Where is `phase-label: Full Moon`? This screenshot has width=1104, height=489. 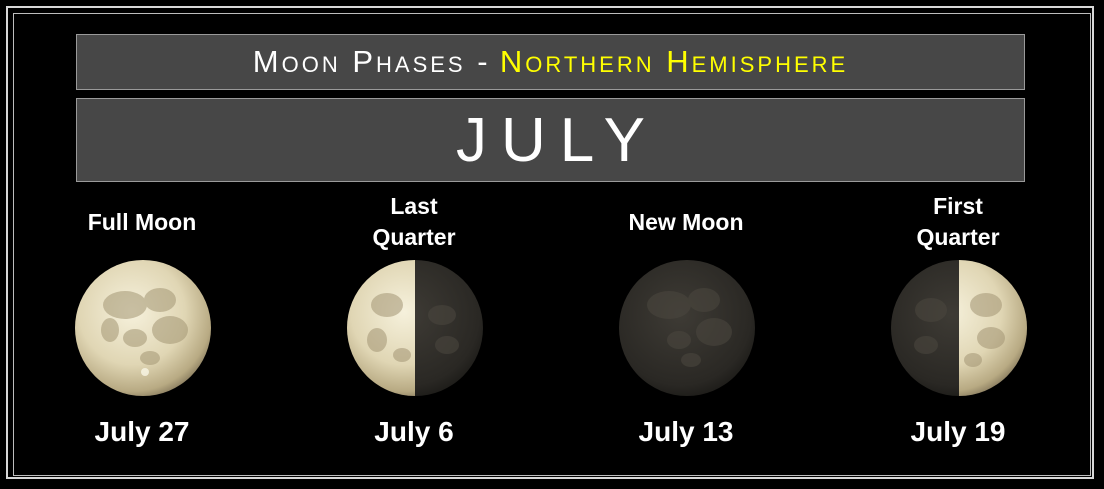 phase-label: Full Moon is located at coordinates (142, 222).